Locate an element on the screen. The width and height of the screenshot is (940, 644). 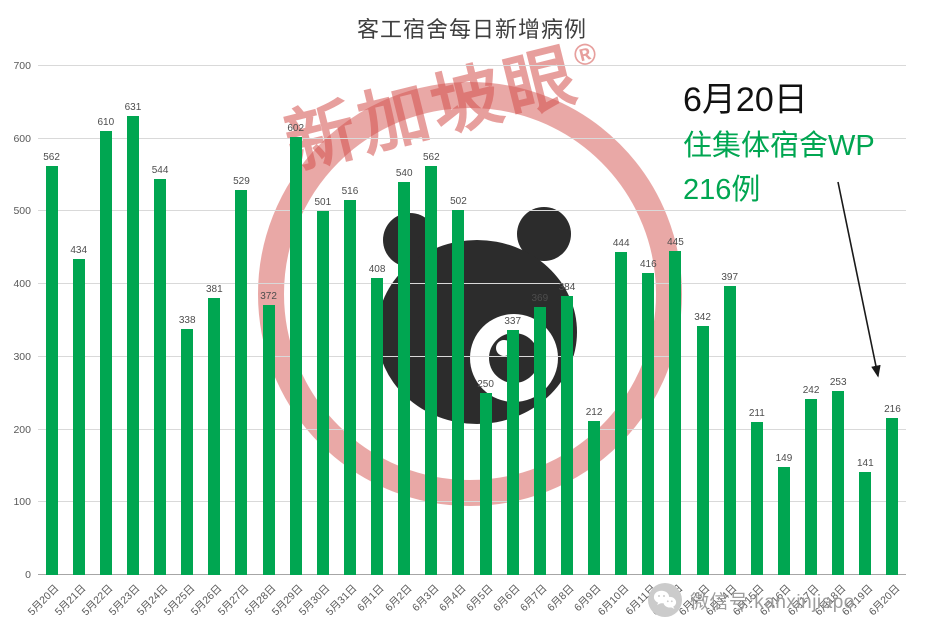
bar-slot: 610 5月22日 is located at coordinates (99, 342).